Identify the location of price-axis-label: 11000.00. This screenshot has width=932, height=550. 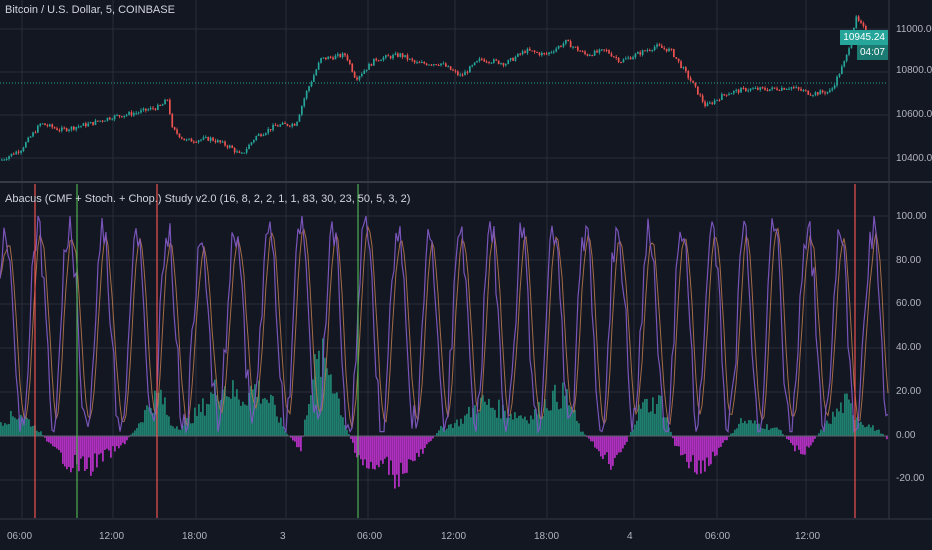
(914, 29).